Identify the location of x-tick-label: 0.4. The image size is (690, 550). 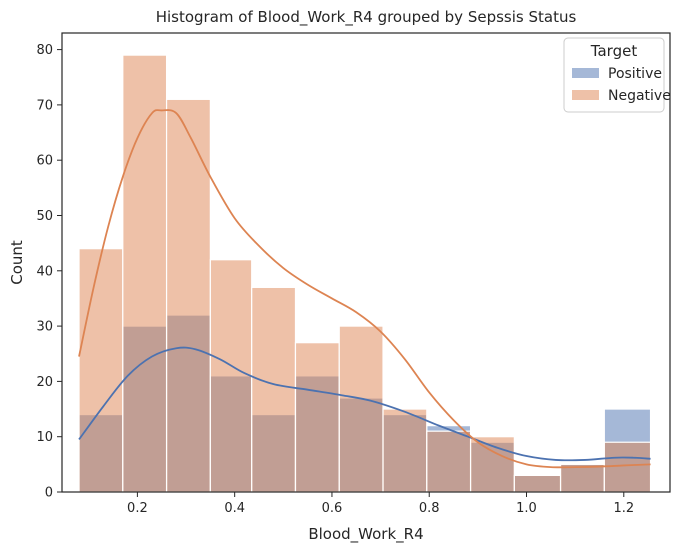
(234, 508).